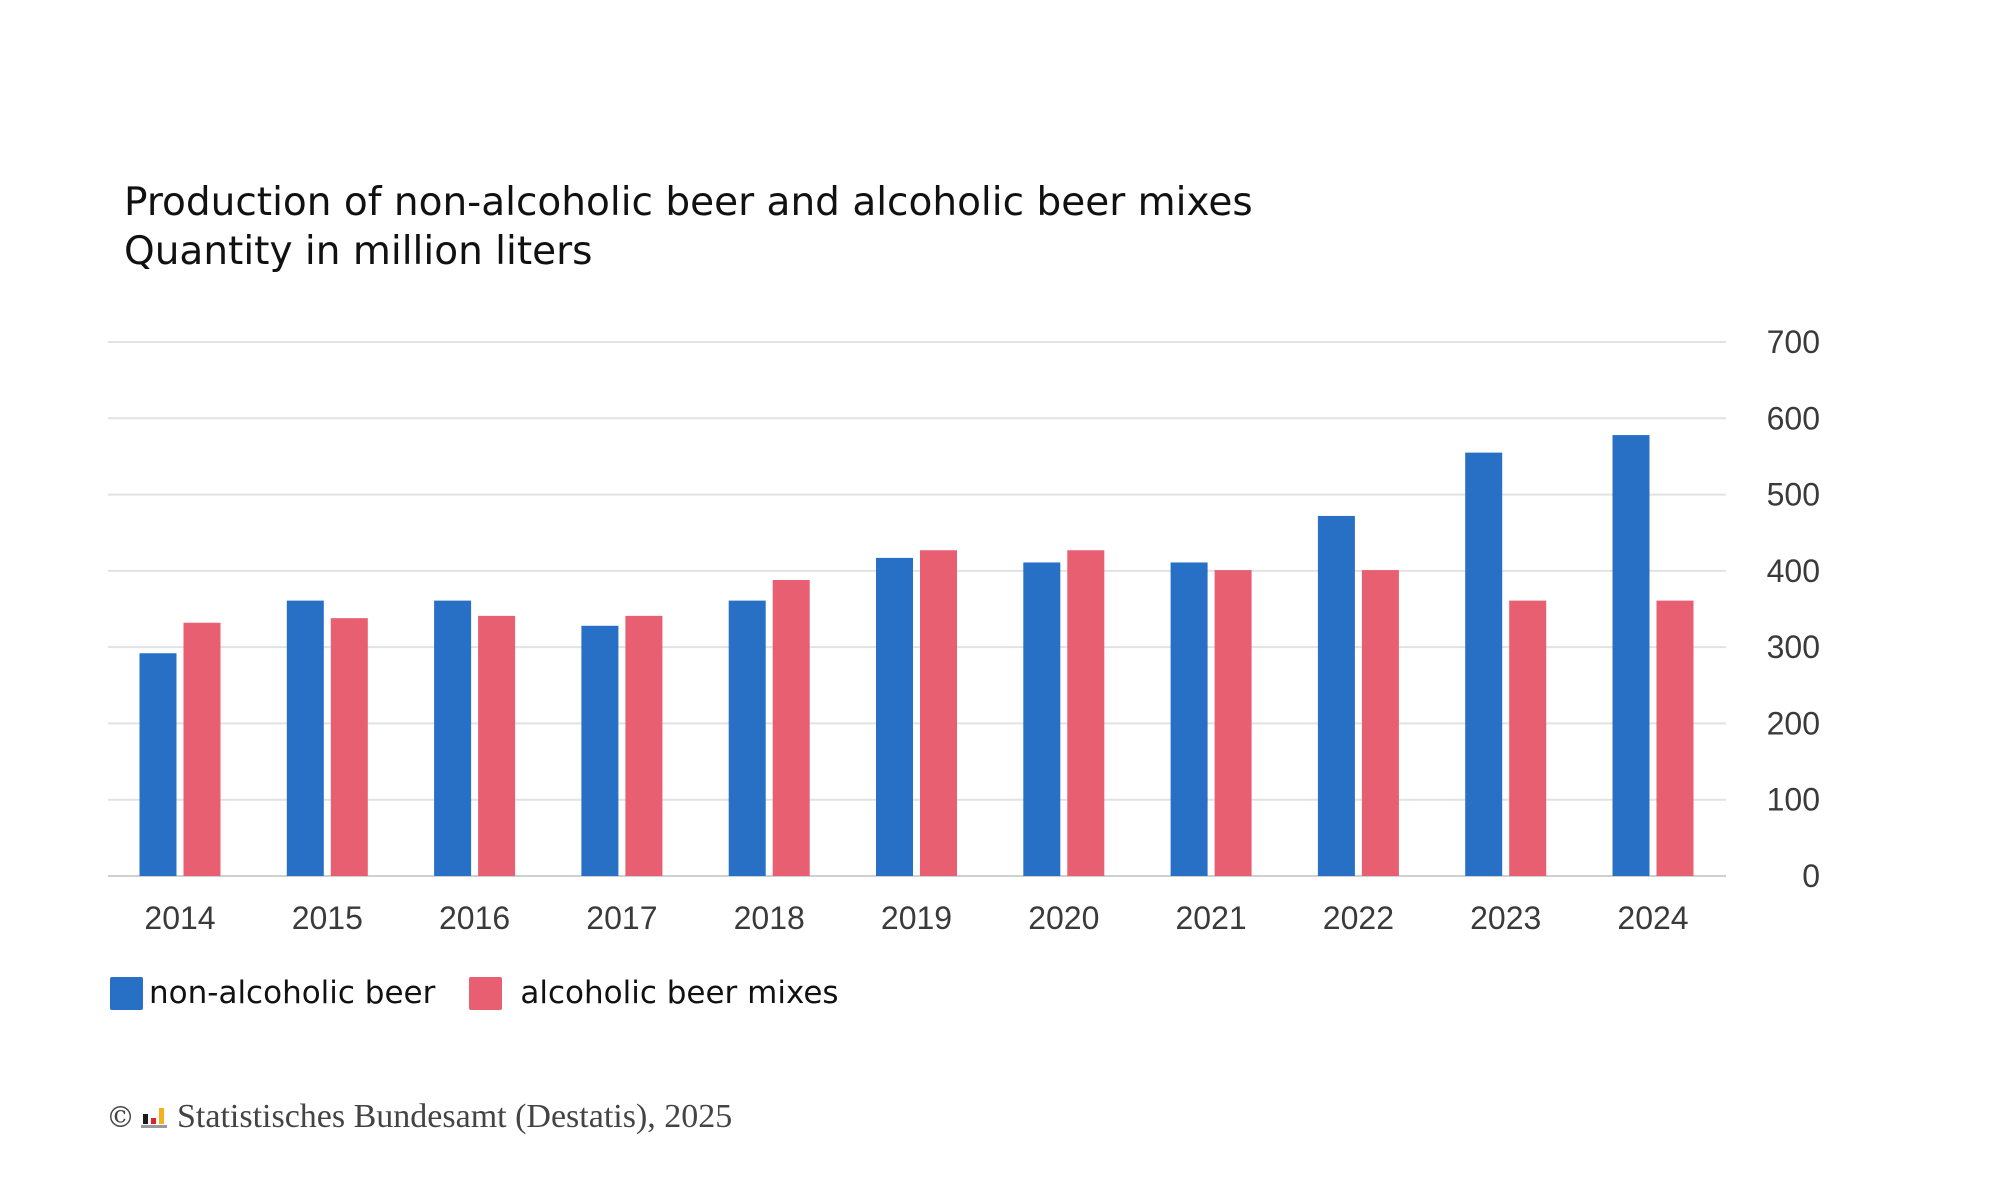 Image resolution: width=2000 pixels, height=1200 pixels. What do you see at coordinates (1793, 800) in the screenshot?
I see `y-tick-label: 100` at bounding box center [1793, 800].